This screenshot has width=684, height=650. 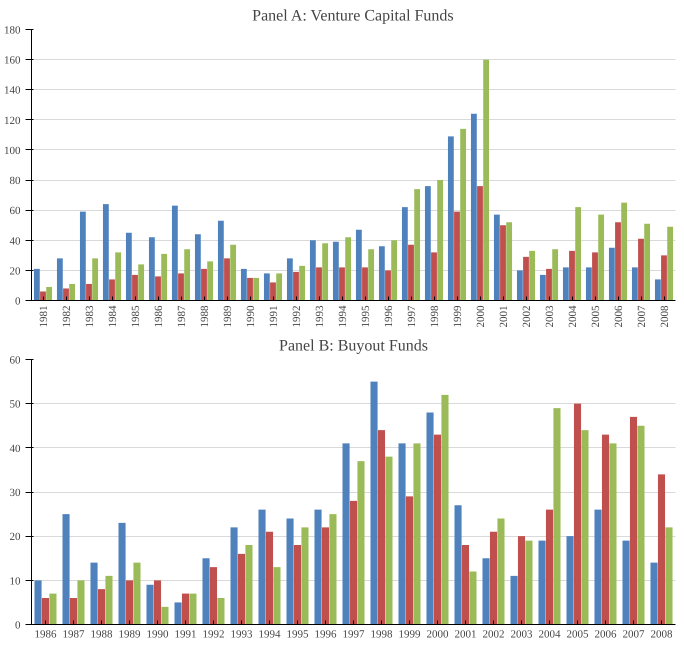 What do you see at coordinates (465, 634) in the screenshot?
I see `x-tick-label: 2001` at bounding box center [465, 634].